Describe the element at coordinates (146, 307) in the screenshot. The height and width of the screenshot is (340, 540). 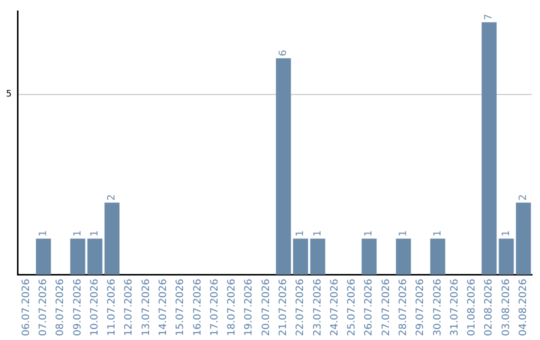
I see `x-tick-label: 13.07.2026` at that location.